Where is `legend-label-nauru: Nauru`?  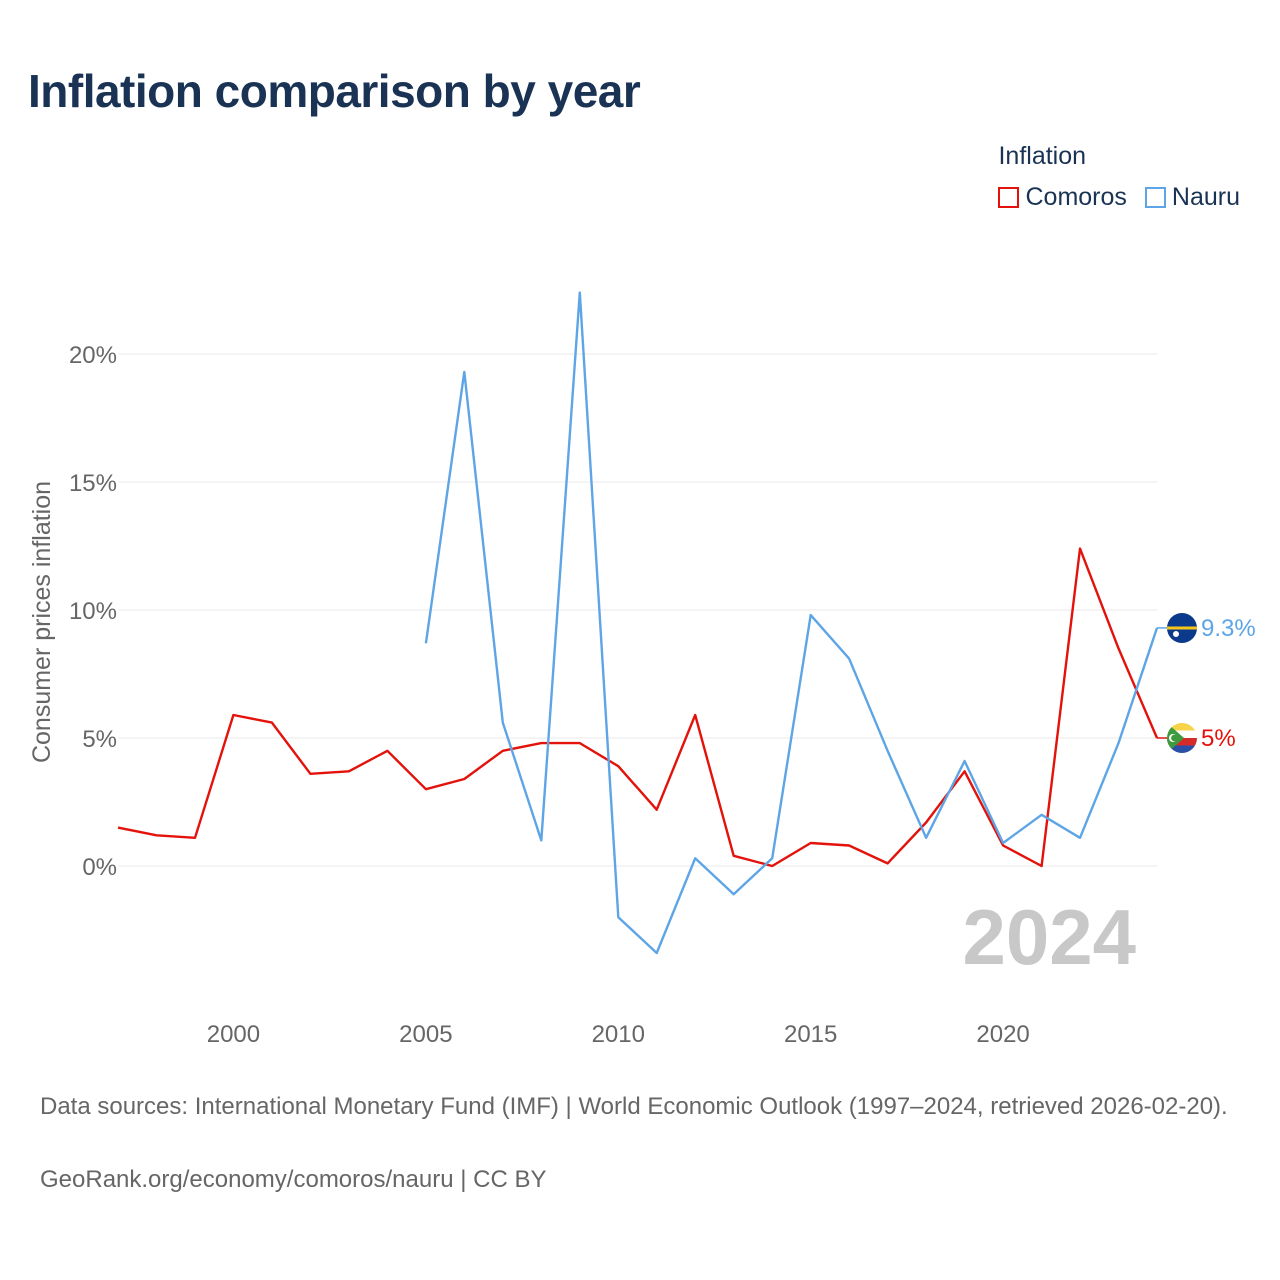
legend-label-nauru: Nauru is located at coordinates (1205, 197).